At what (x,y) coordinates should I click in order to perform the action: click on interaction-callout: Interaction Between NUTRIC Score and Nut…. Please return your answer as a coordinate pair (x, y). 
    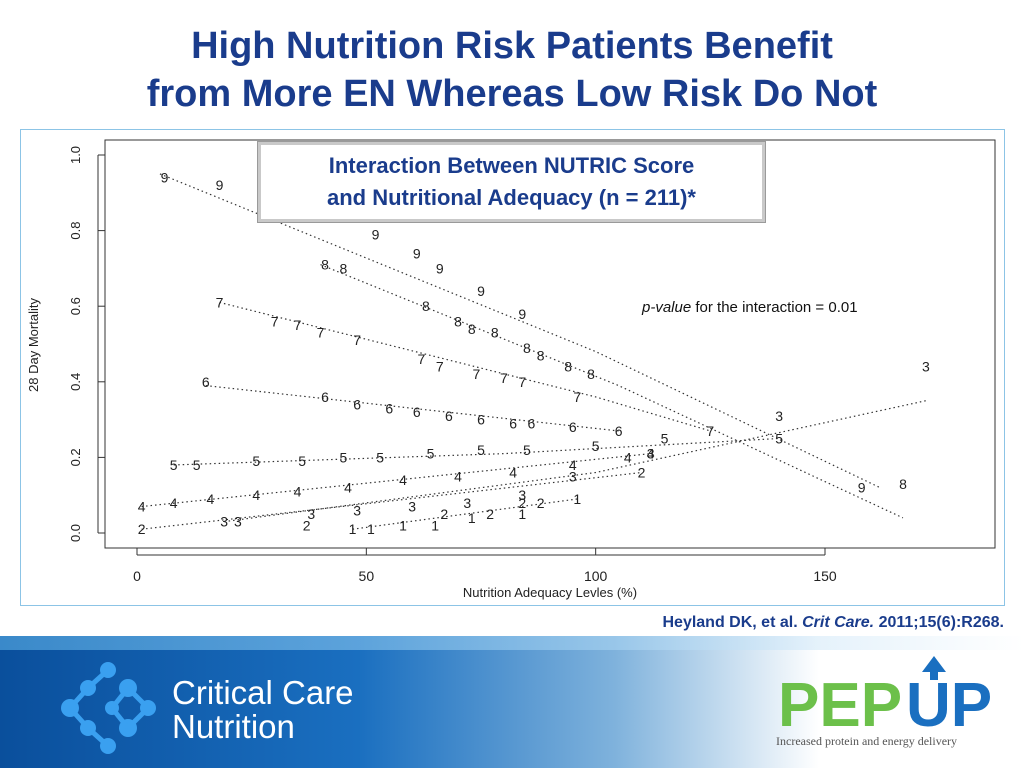
    Looking at the image, I should click on (511, 182).